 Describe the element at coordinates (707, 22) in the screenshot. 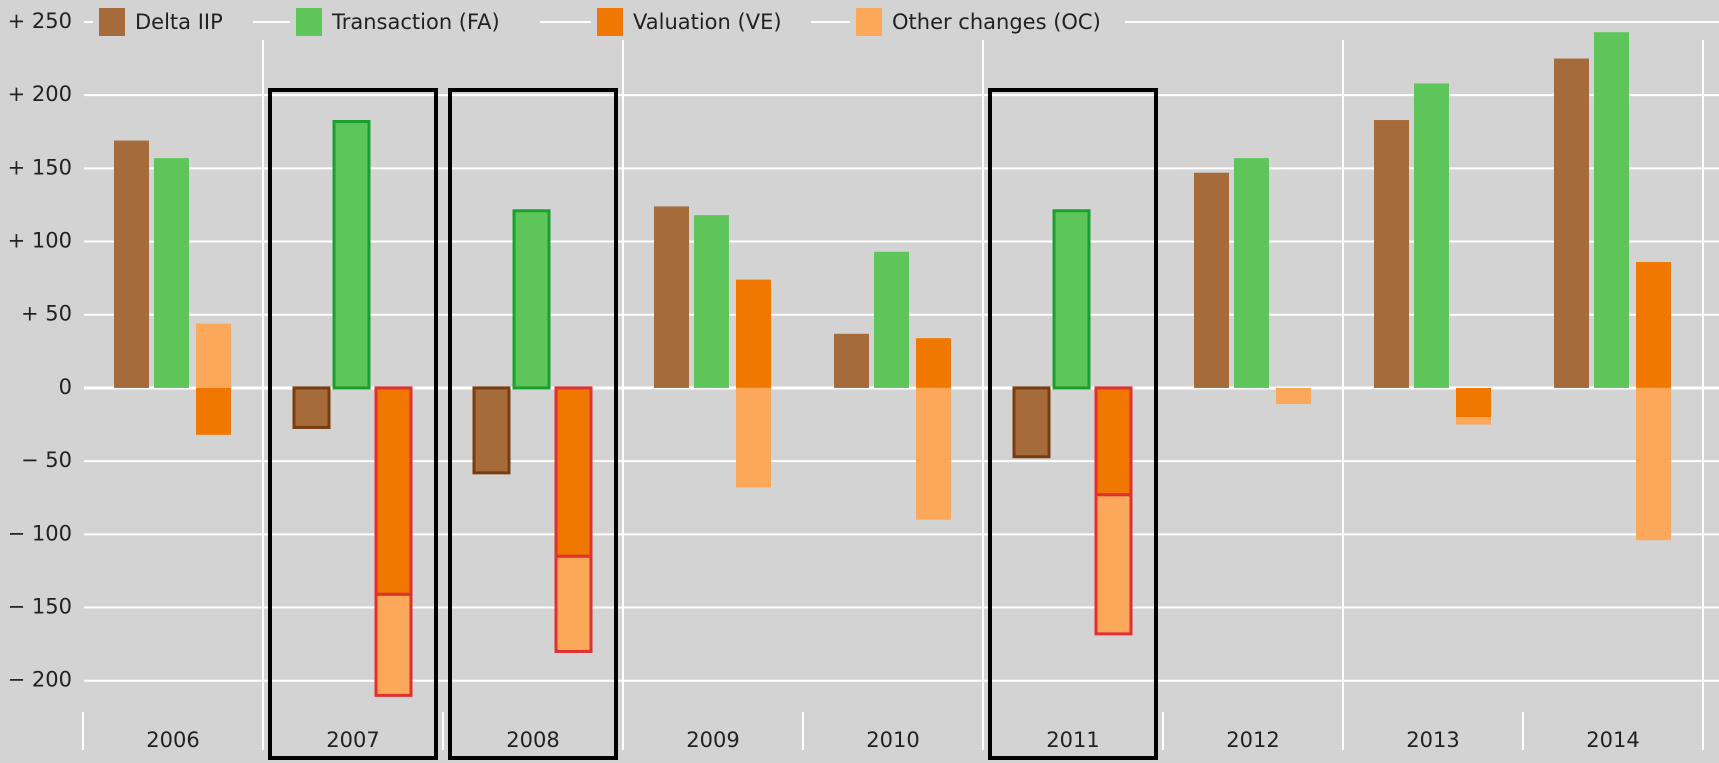

I see `legend-label: Valuation (VE)` at that location.